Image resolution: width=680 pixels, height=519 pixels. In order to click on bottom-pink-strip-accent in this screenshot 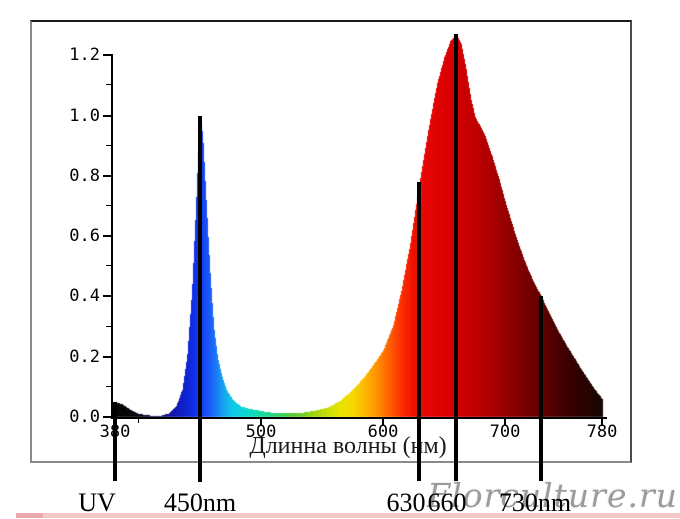, I will do `click(29, 515)`.